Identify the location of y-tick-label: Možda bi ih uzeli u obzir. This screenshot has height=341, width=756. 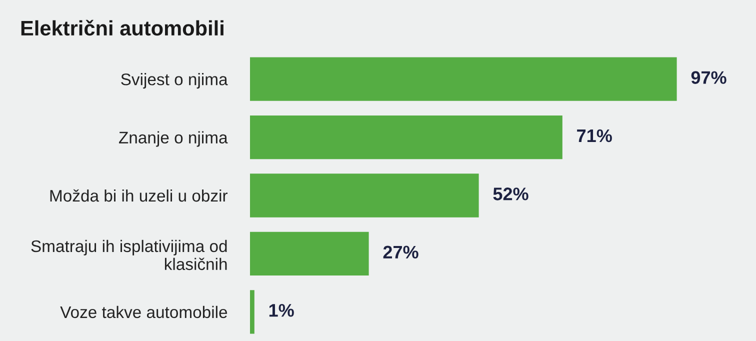
(139, 195).